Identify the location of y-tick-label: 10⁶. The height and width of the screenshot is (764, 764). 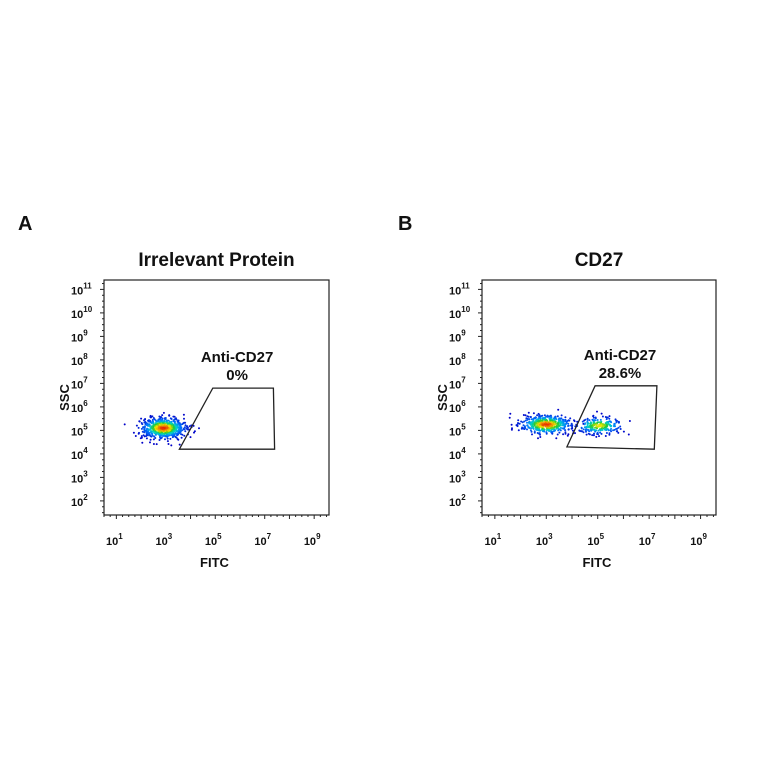
(79, 407).